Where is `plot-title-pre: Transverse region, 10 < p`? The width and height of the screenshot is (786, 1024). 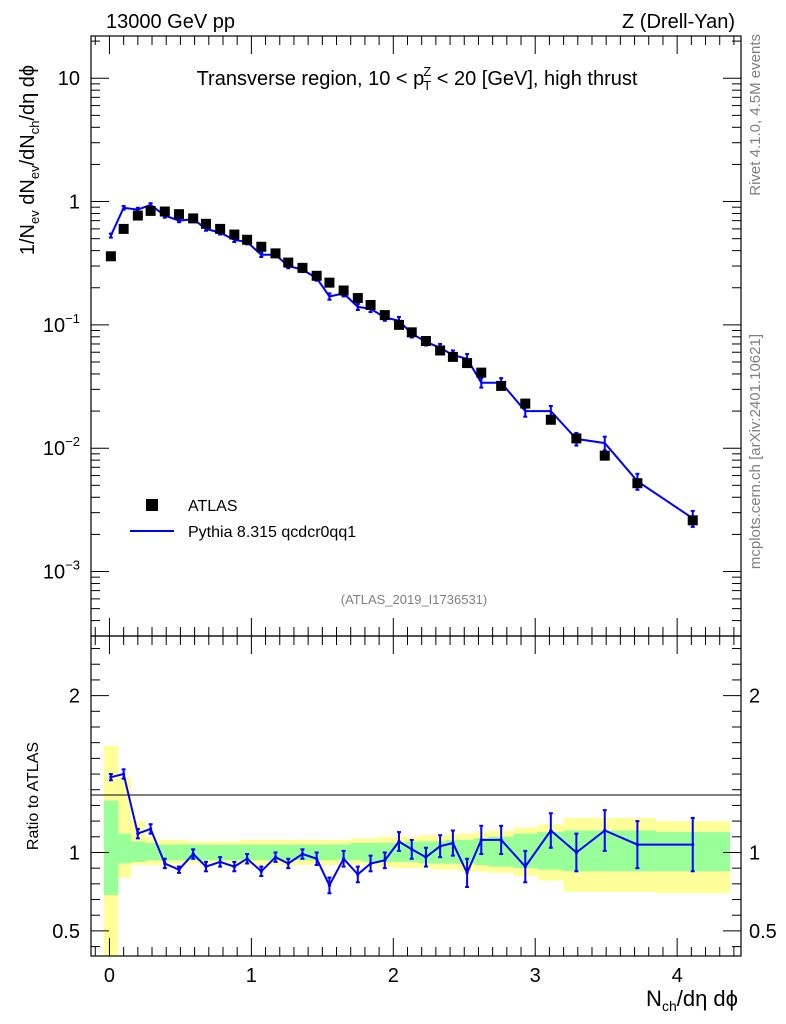 plot-title-pre: Transverse region, 10 < p is located at coordinates (311, 79).